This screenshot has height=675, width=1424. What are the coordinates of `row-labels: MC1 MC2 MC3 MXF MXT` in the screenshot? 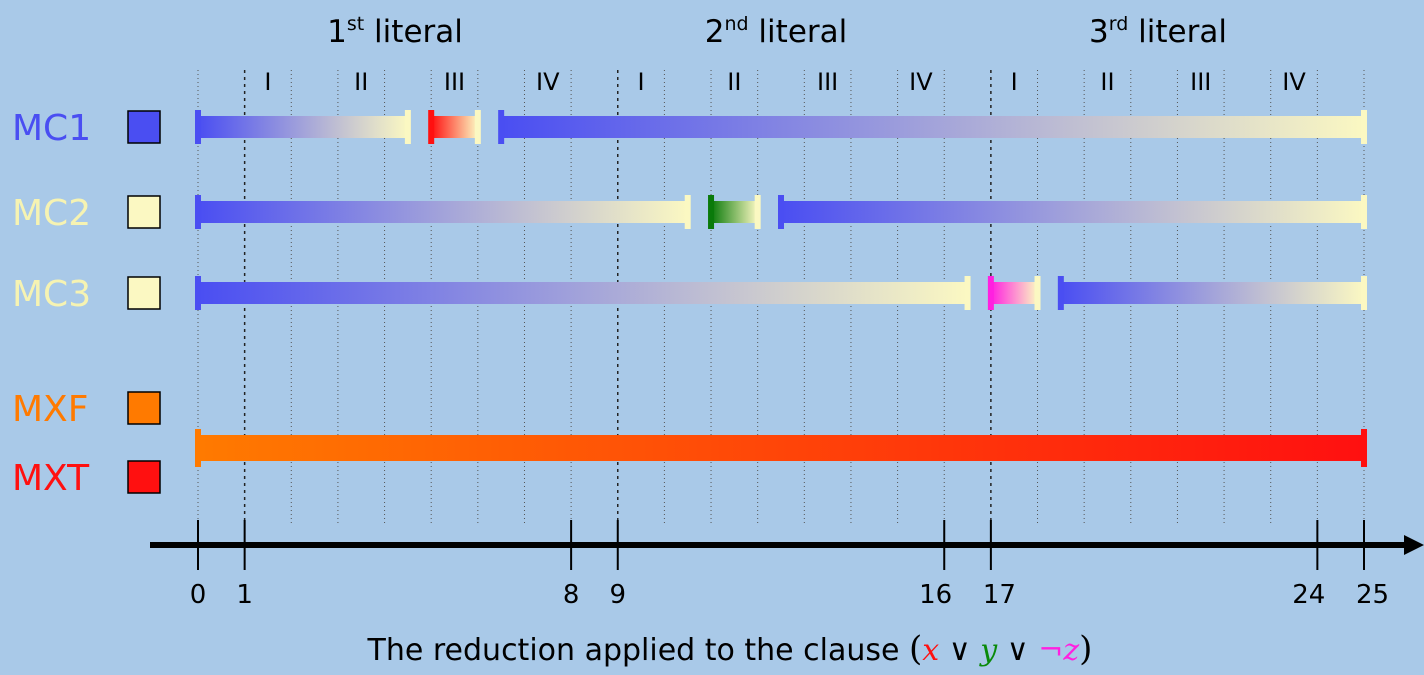 It's located at (86, 303).